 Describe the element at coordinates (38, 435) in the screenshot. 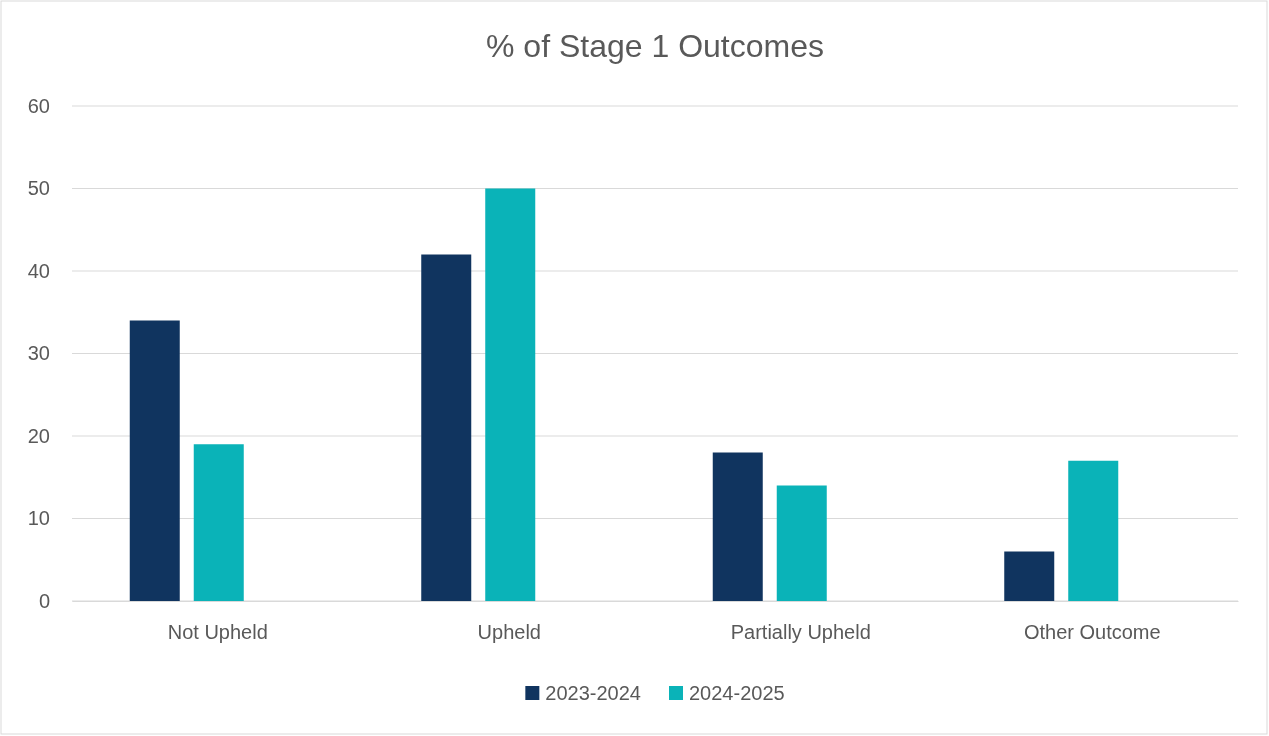

I see `y-tick-label: 20` at that location.